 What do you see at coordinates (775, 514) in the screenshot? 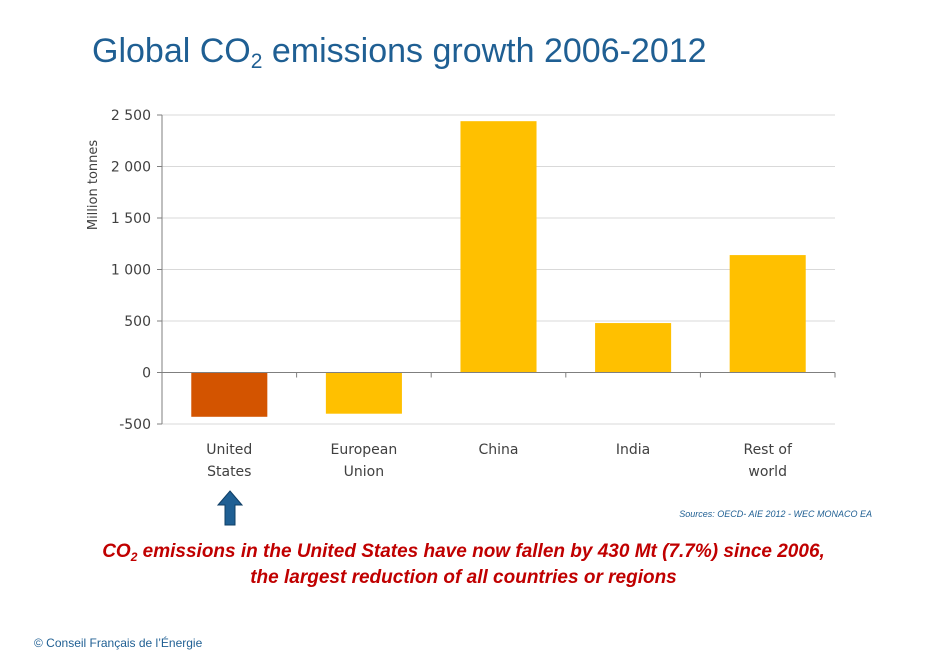
I see `sources-note: Sources: OECD- AIE 2012 - WEC MONACO EA` at bounding box center [775, 514].